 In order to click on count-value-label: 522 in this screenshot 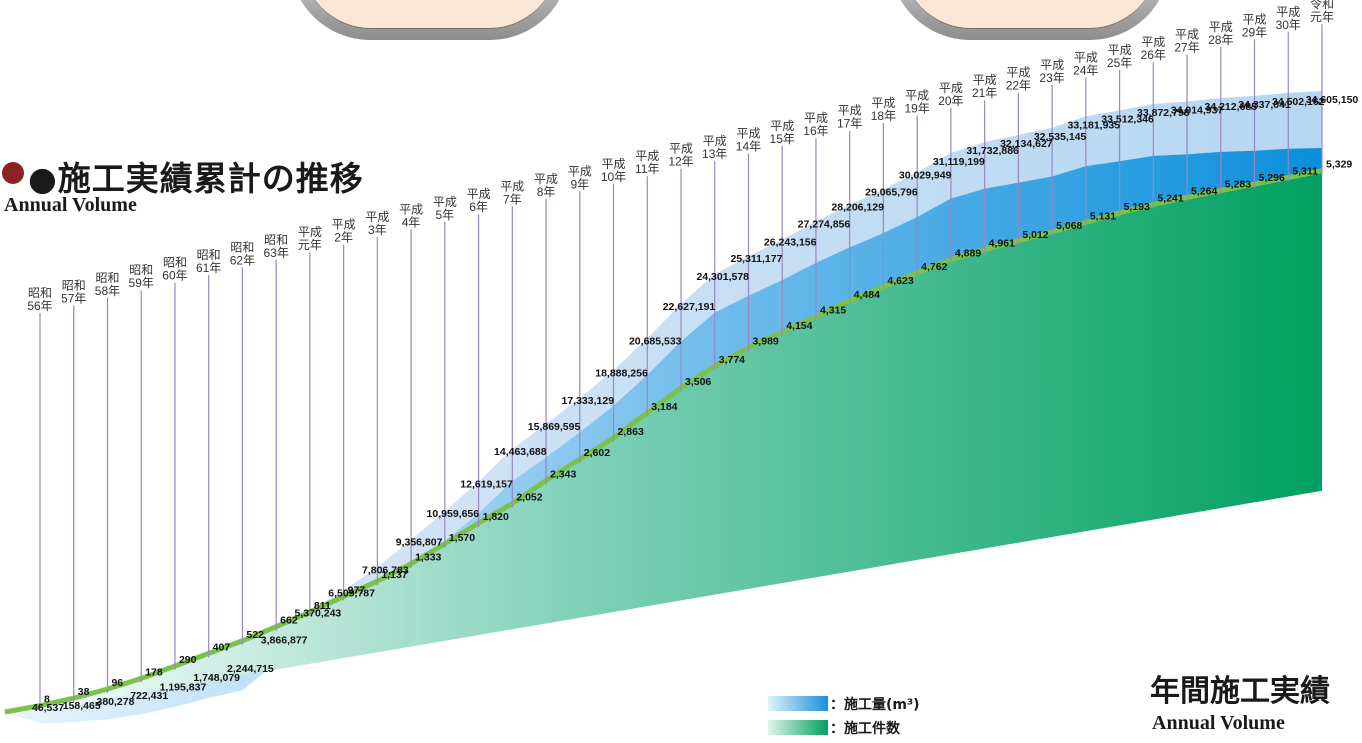, I will do `click(255, 635)`.